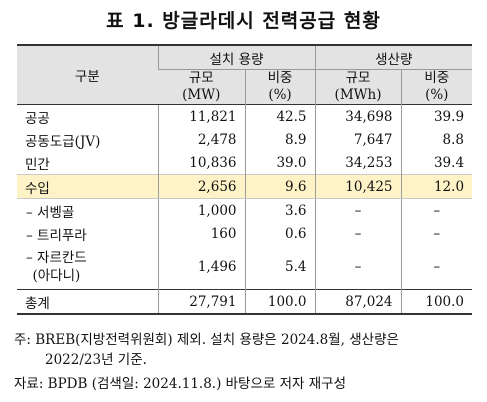  I want to click on capacity-value: 2,656, so click(201, 186).